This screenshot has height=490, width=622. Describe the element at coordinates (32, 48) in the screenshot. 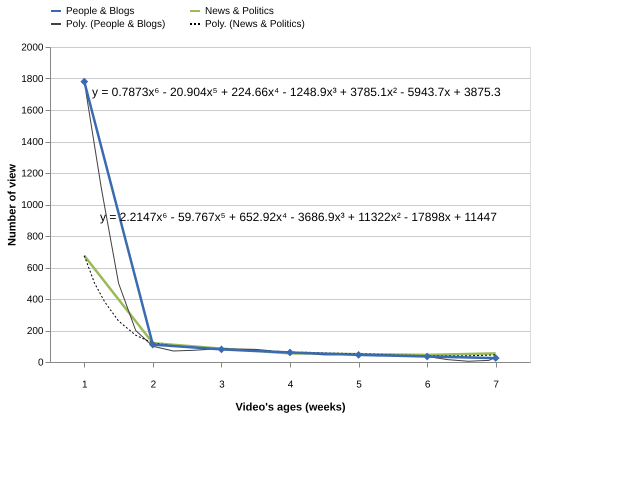

I see `y-tick-label: 2000` at that location.